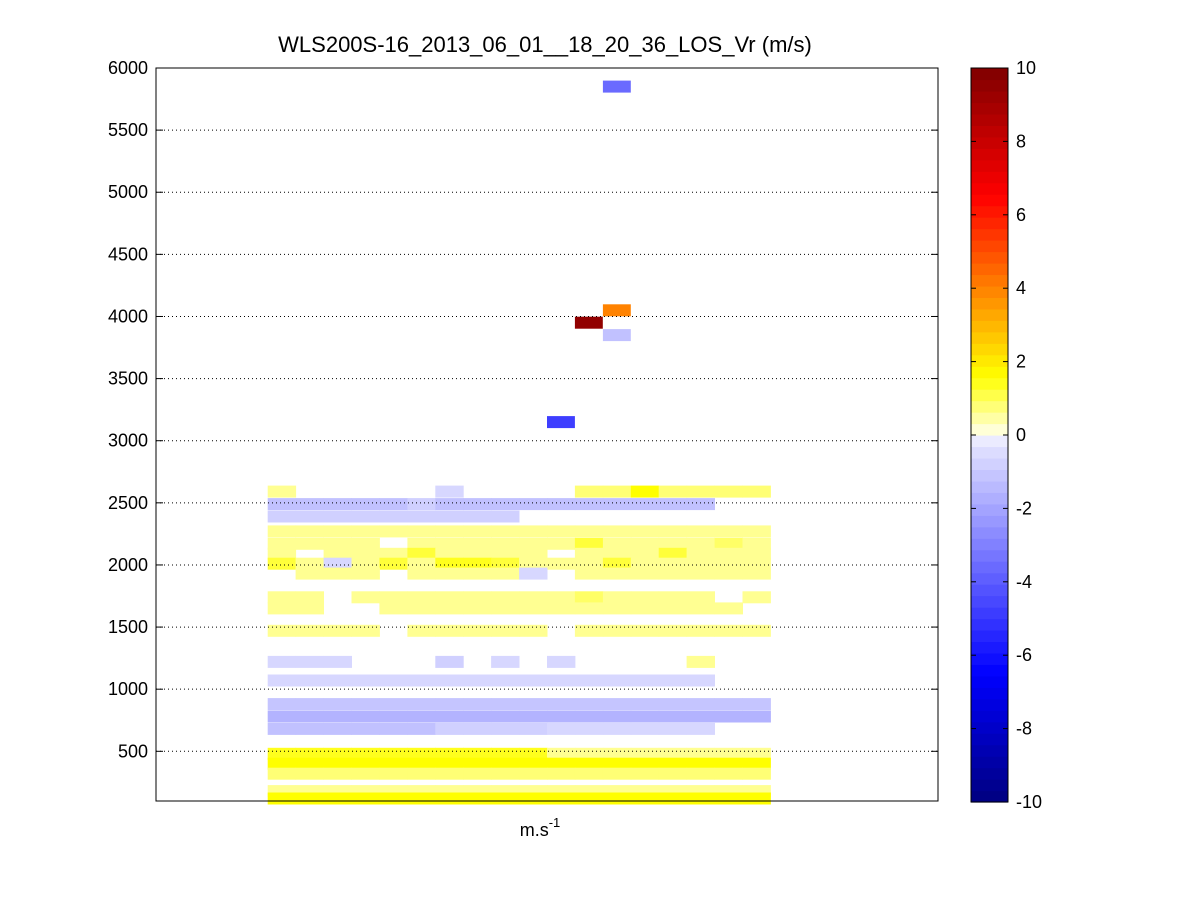 The height and width of the screenshot is (901, 1201). I want to click on colorbar-tick-label: 0, so click(1021, 435).